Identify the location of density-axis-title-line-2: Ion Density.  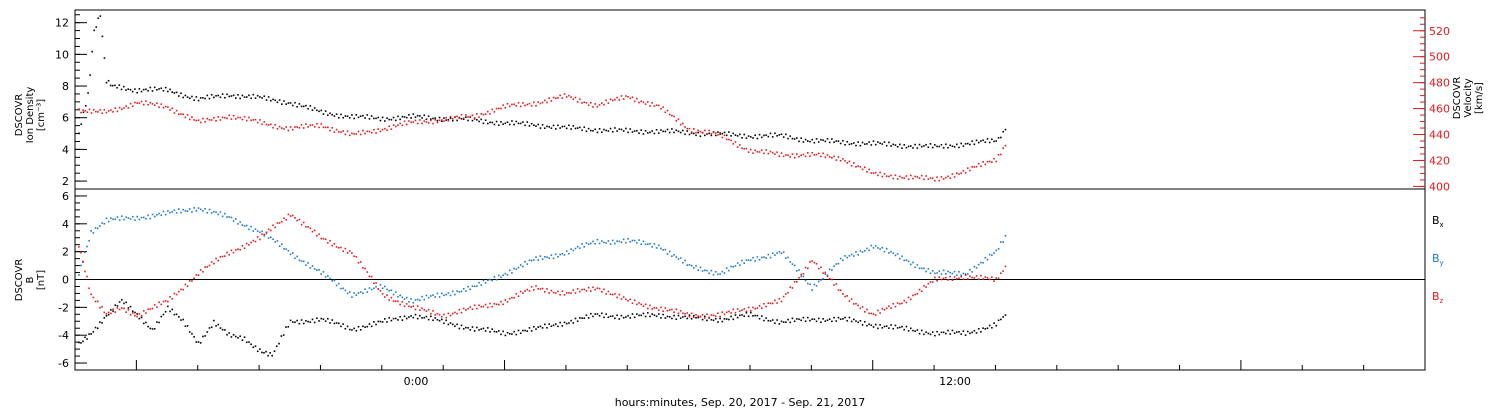
(30, 115).